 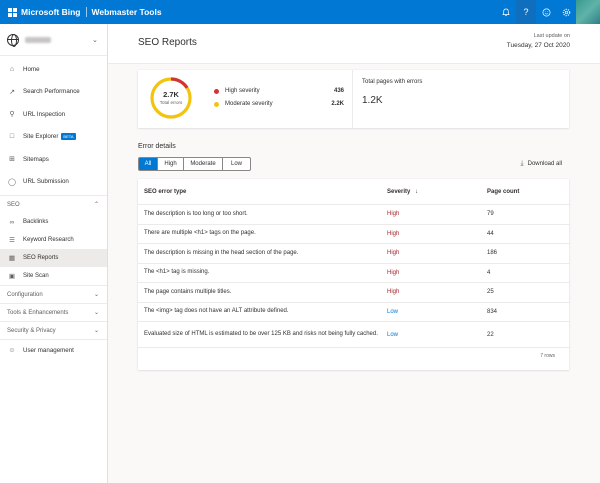 What do you see at coordinates (126, 12) in the screenshot?
I see `product-name: Webmaster Tools` at bounding box center [126, 12].